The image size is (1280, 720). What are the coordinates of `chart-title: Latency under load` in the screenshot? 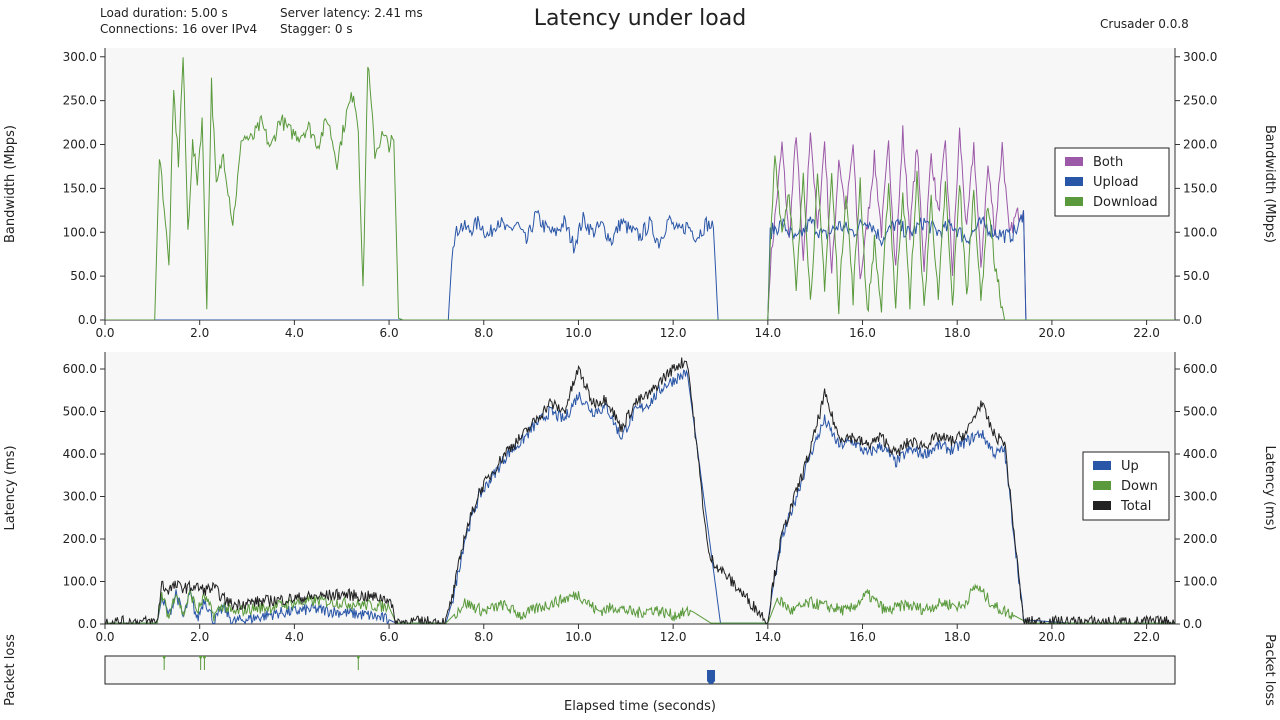 It's located at (640, 18).